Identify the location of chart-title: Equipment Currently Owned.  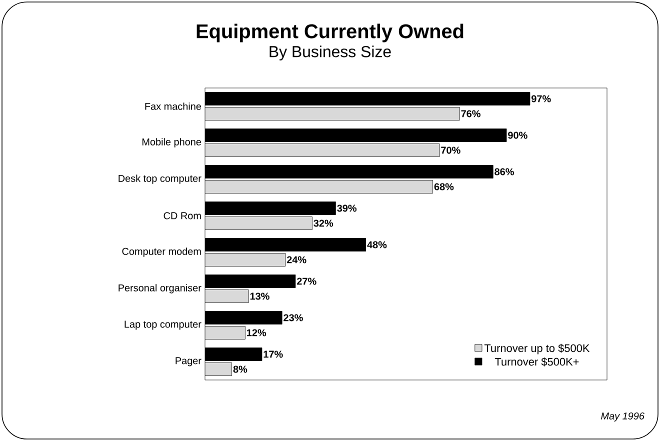
(330, 33).